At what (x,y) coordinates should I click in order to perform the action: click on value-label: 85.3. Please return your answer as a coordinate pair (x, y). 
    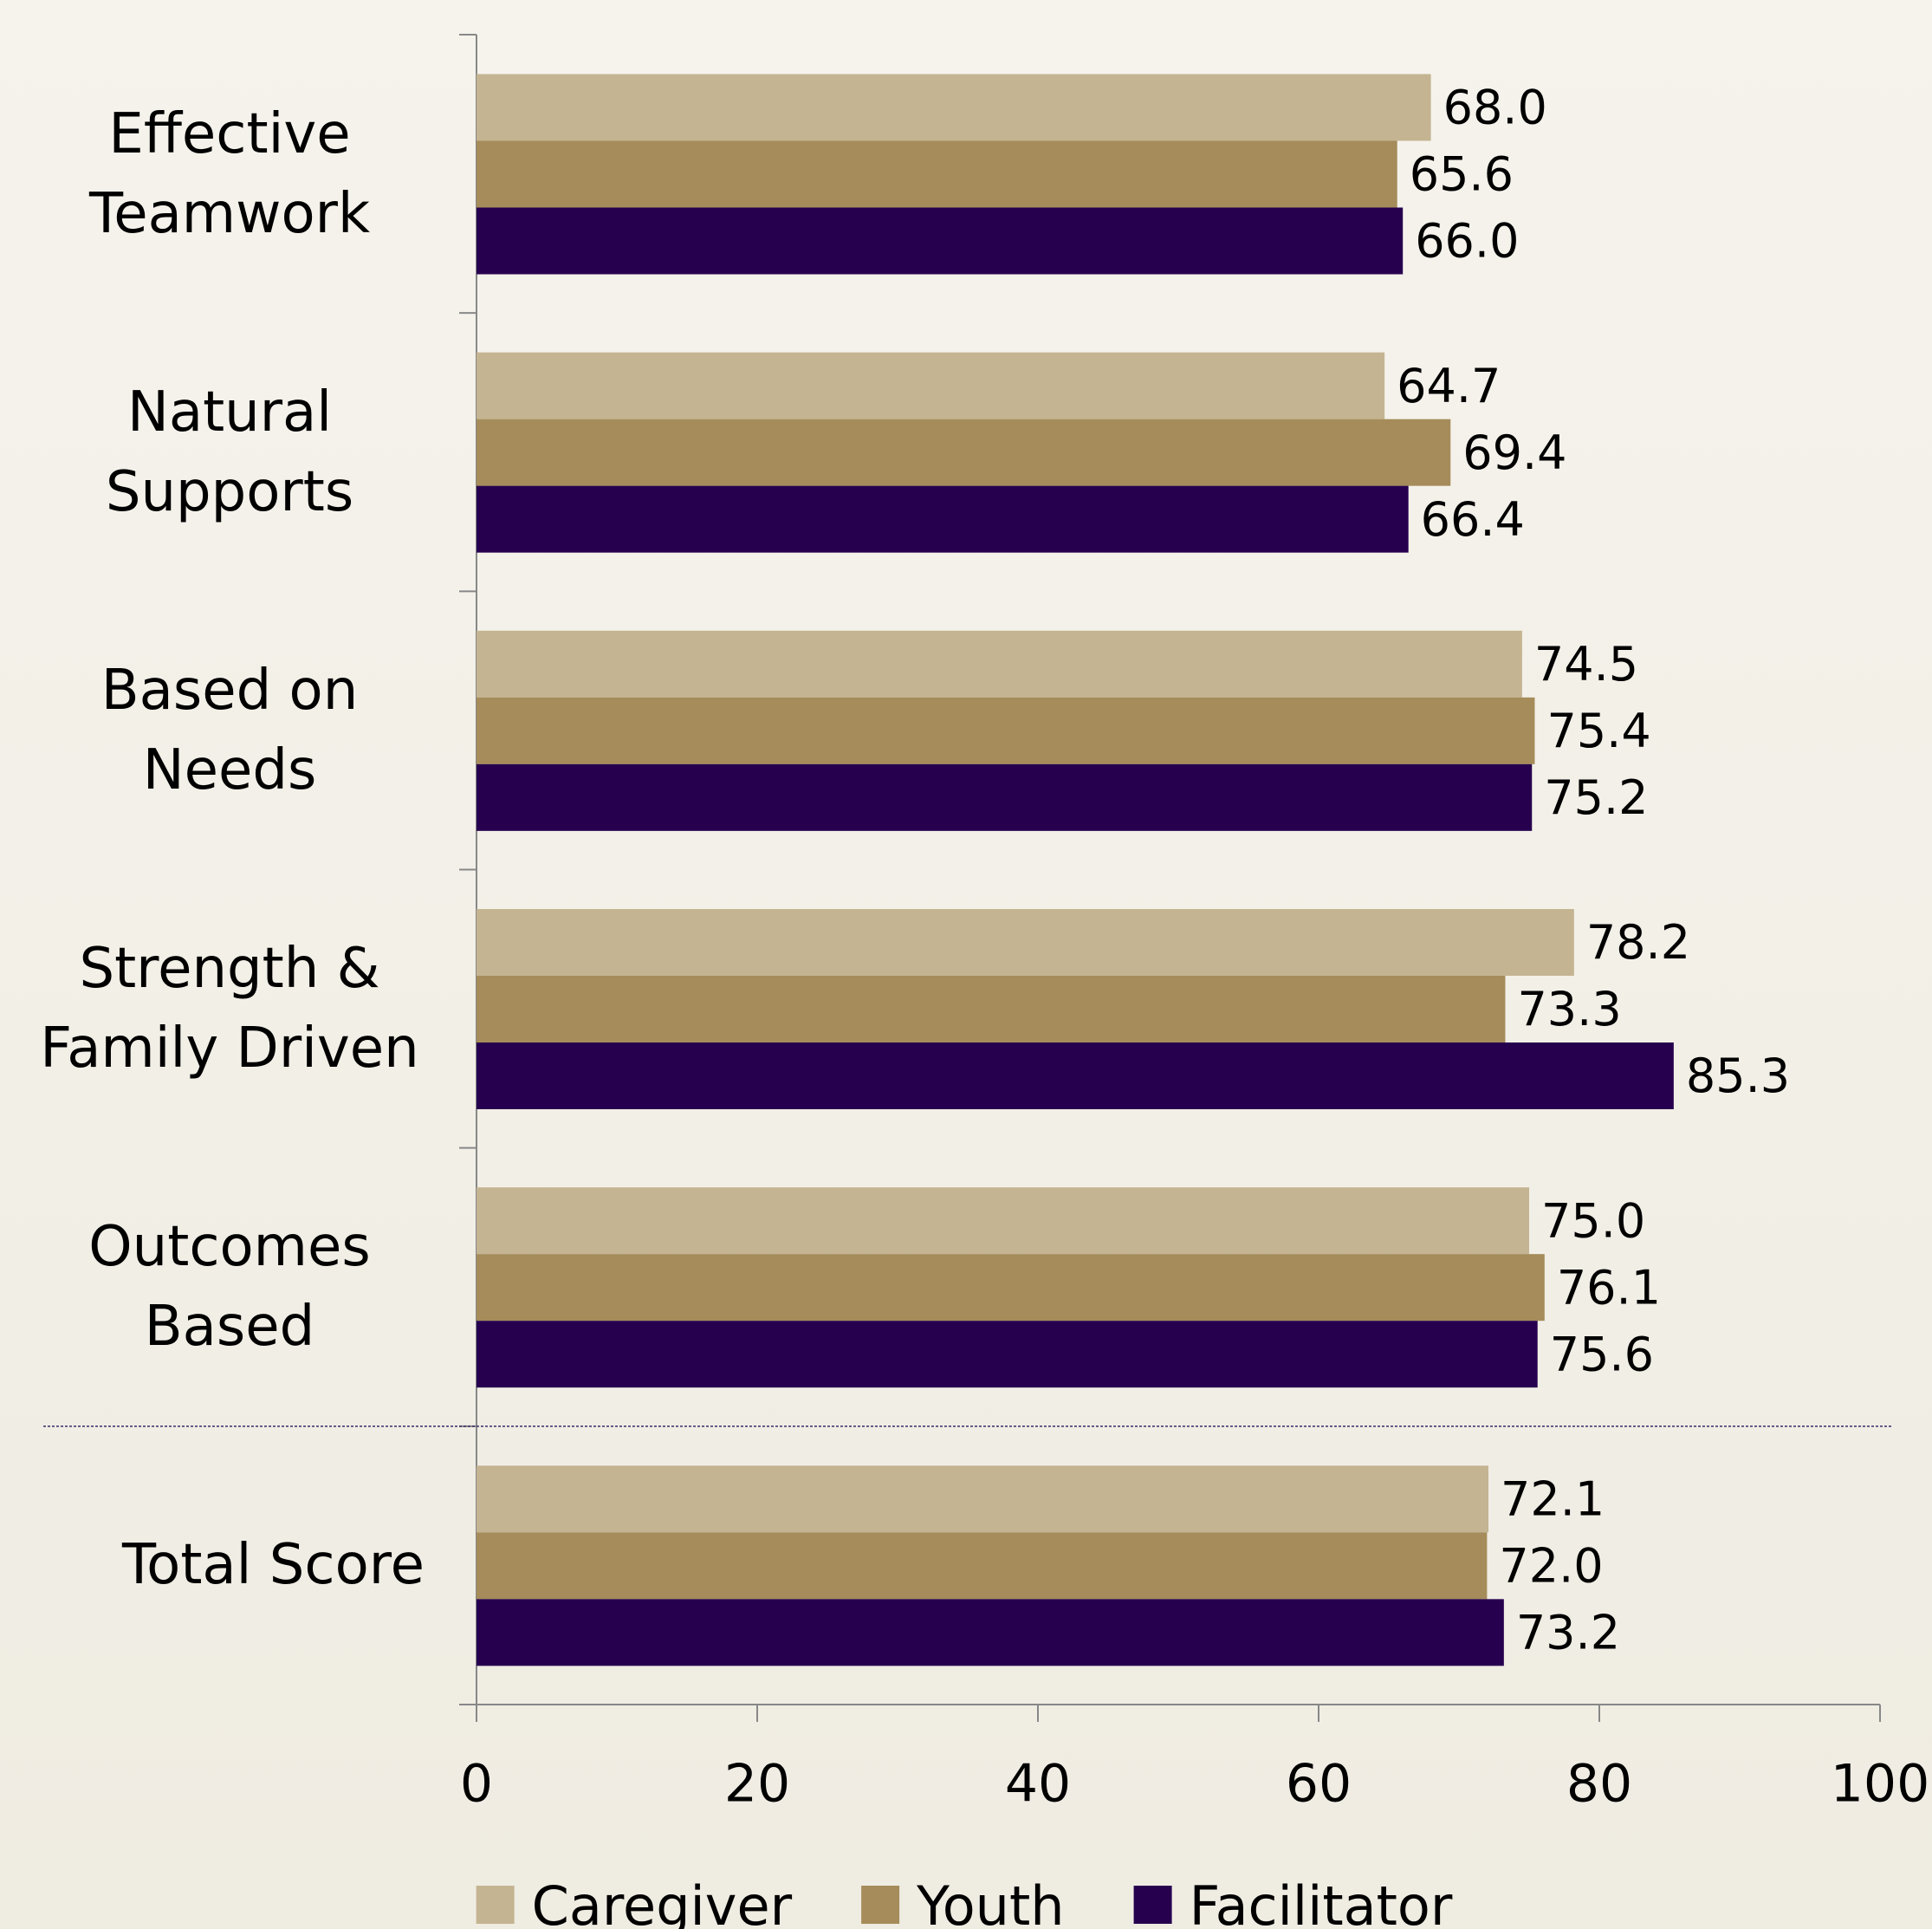
    Looking at the image, I should click on (1738, 1076).